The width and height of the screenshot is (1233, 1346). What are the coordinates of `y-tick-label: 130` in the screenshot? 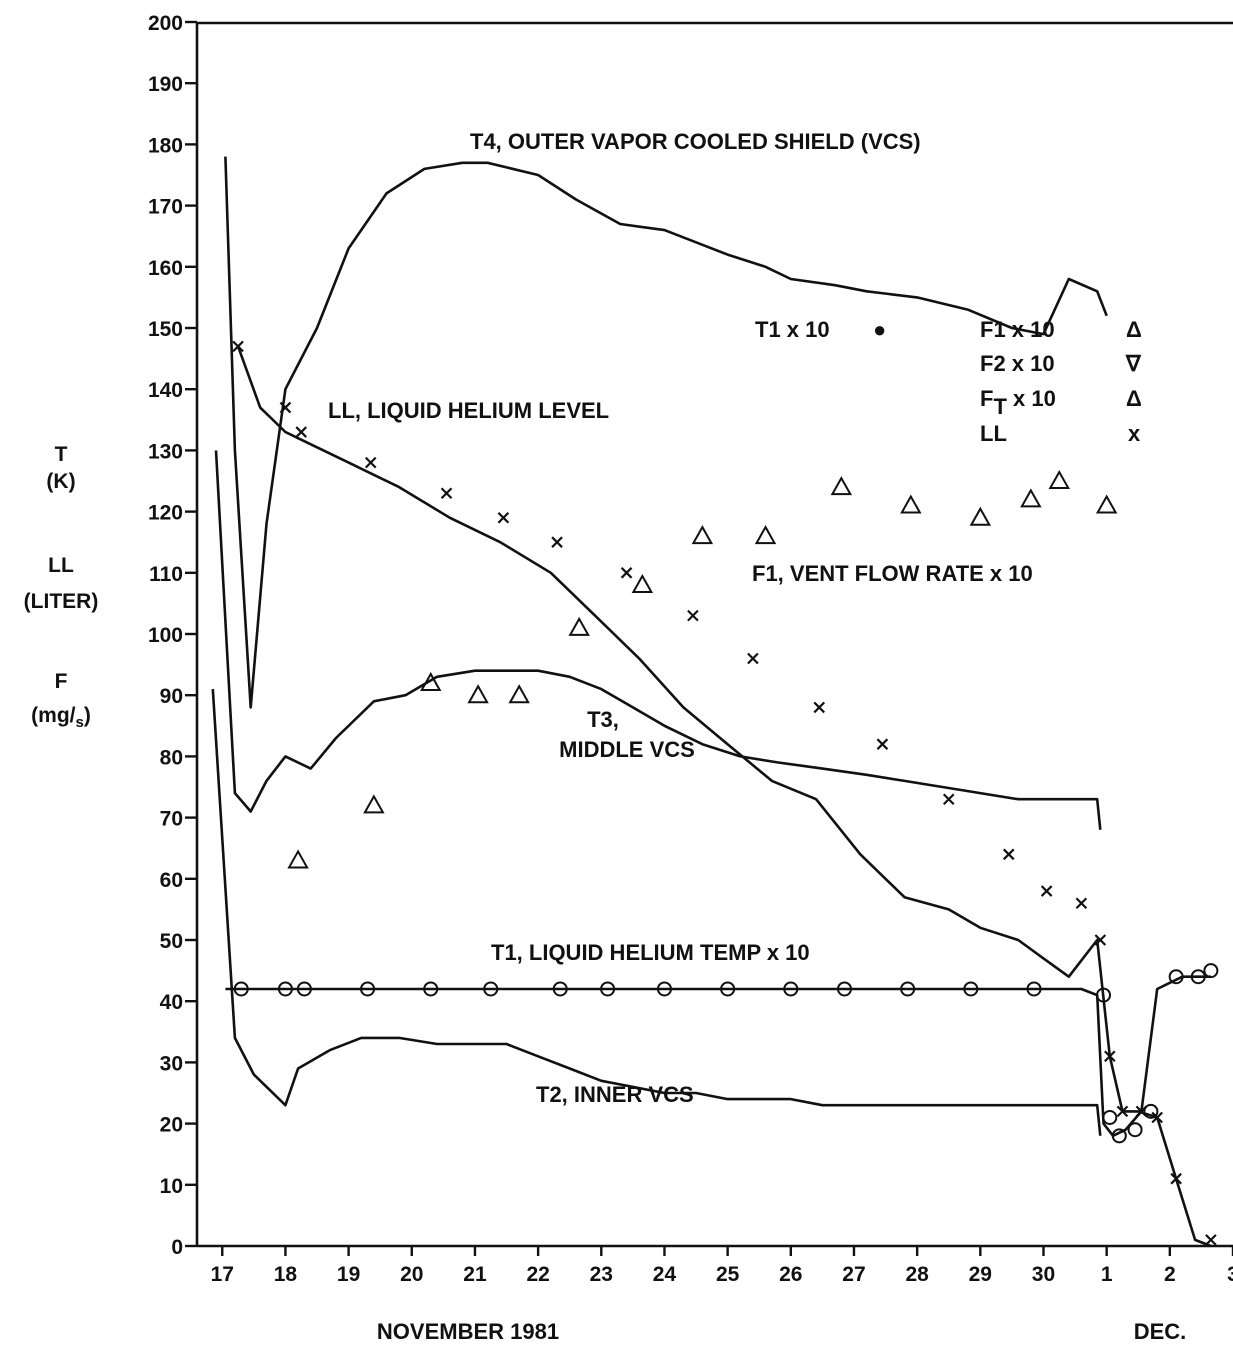 It's located at (165, 451).